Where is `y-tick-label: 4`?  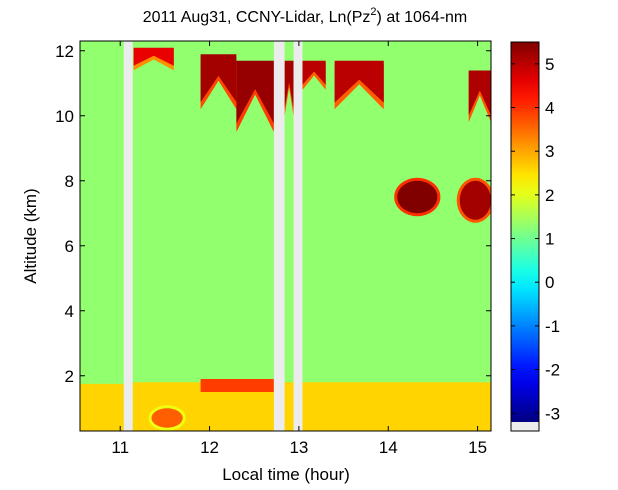
y-tick-label: 4 is located at coordinates (69, 311).